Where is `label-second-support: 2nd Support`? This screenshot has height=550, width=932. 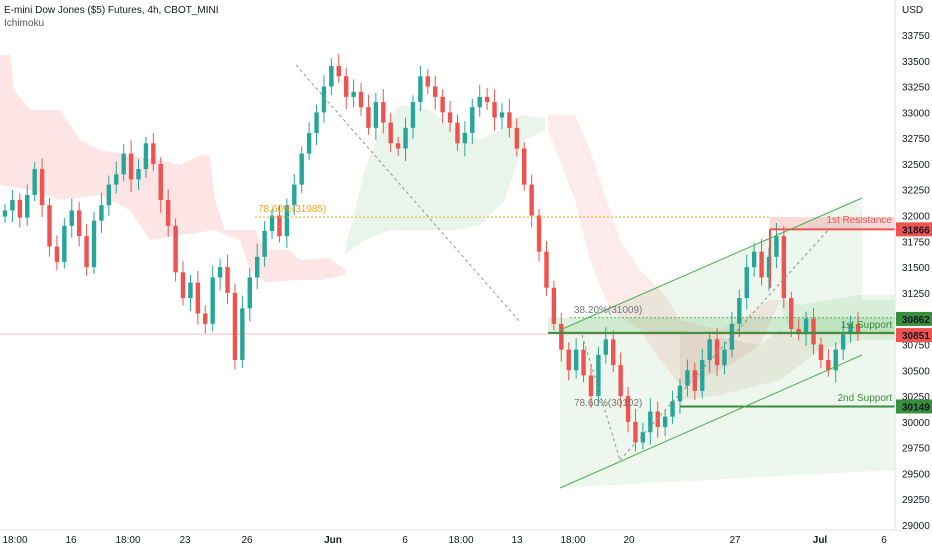 label-second-support: 2nd Support is located at coordinates (865, 398).